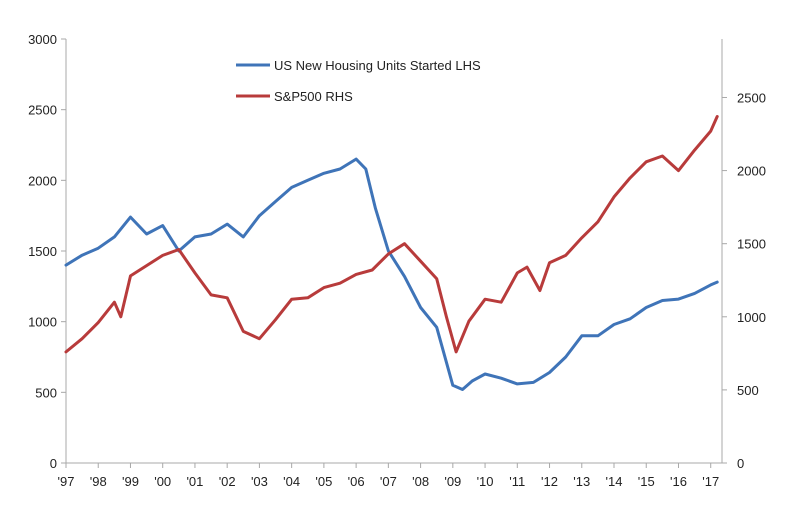 The height and width of the screenshot is (527, 790). What do you see at coordinates (751, 97) in the screenshot?
I see `right-tick-label: 2500` at bounding box center [751, 97].